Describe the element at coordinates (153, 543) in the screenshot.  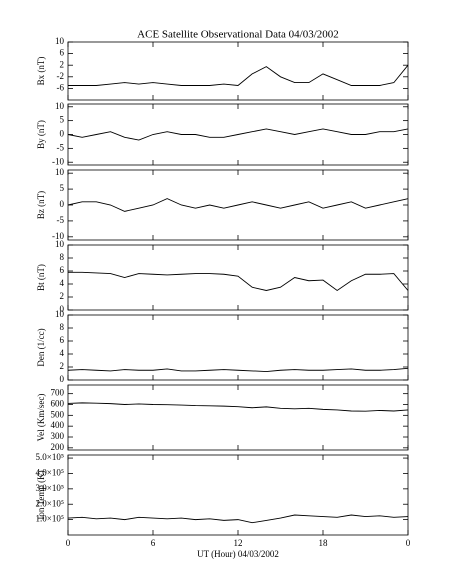
I see `x-tick-label: 6` at that location.